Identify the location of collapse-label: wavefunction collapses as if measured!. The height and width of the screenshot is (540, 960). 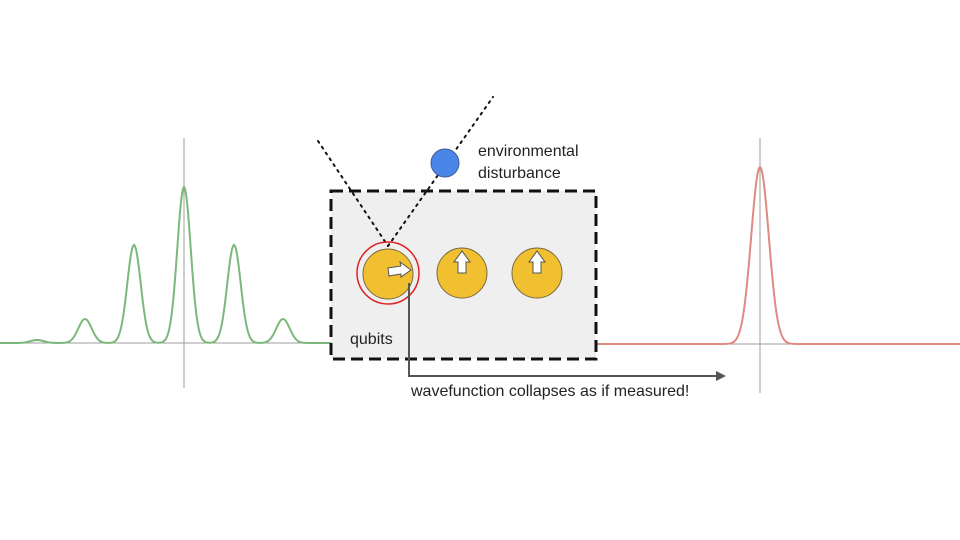
(549, 391).